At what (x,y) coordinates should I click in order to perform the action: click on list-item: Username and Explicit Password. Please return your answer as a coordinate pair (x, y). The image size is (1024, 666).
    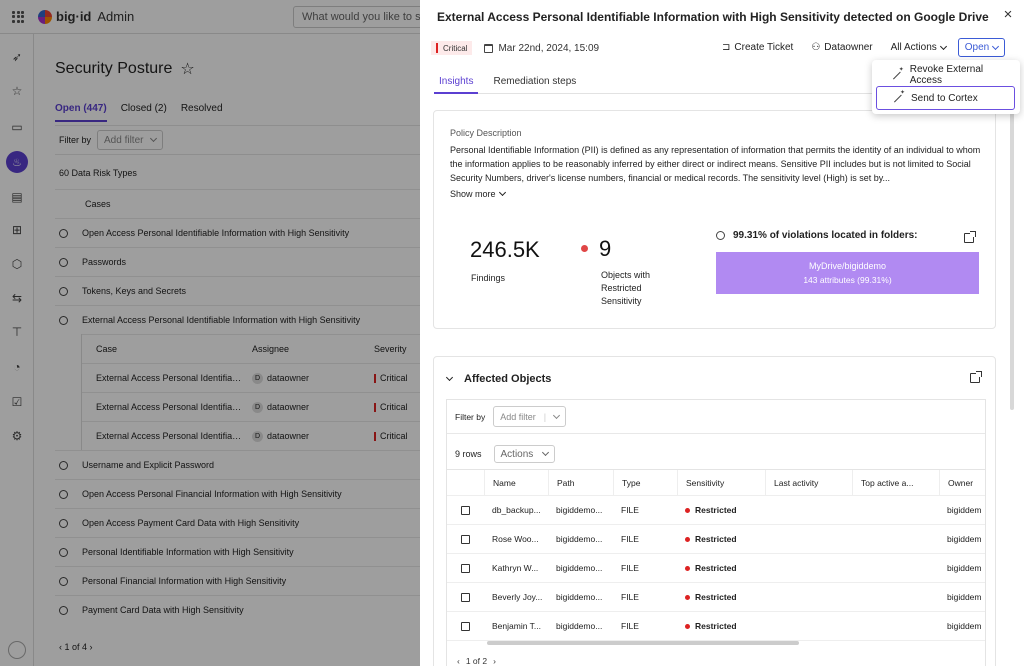
    Looking at the image, I should click on (245, 464).